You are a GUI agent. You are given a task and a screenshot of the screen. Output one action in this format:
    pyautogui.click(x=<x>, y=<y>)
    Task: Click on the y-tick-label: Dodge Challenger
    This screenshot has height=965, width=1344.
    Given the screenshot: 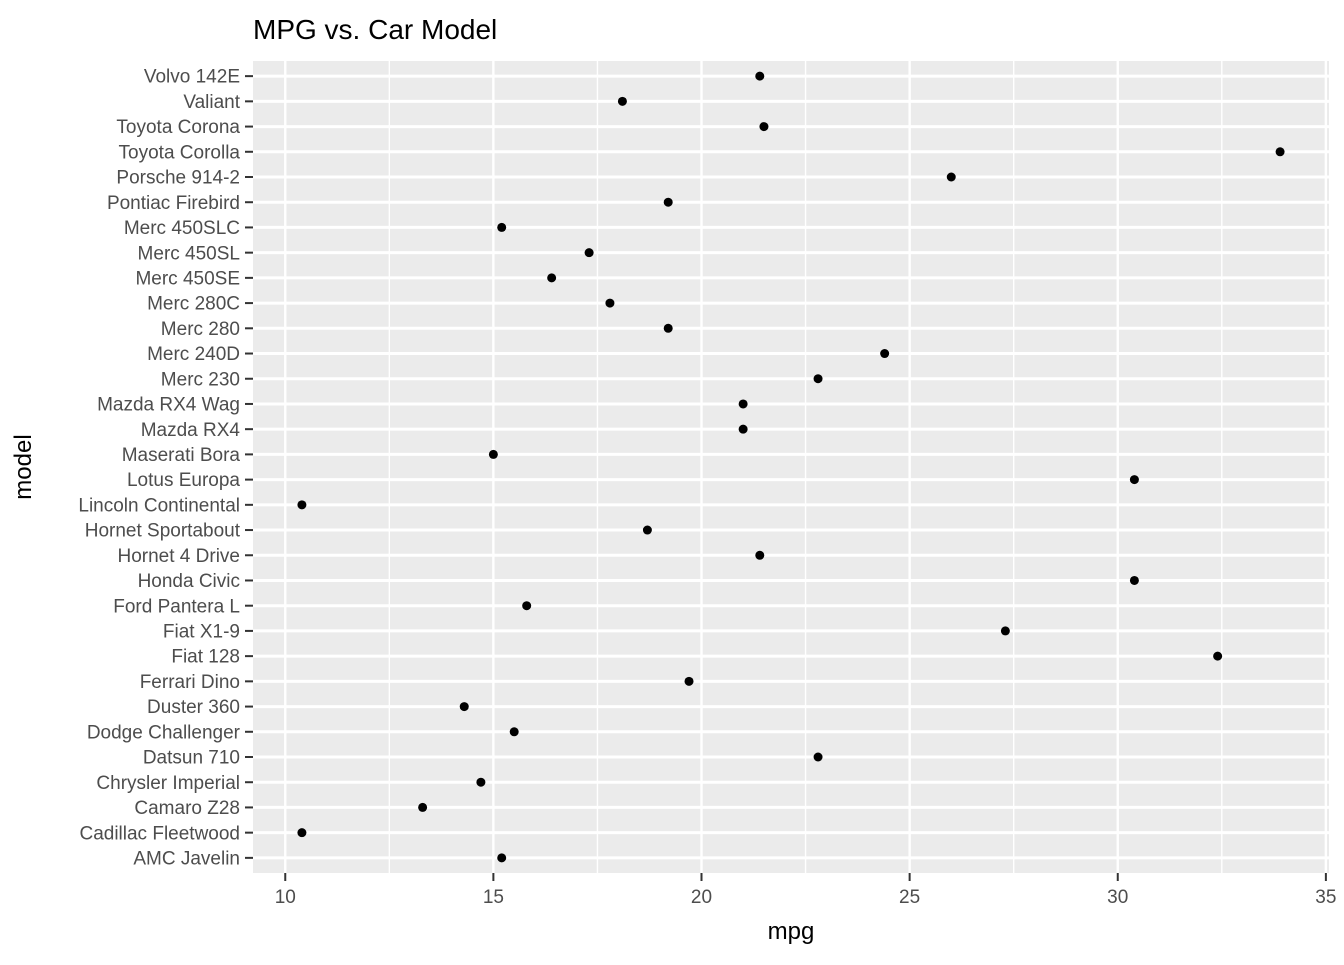 What is the action you would take?
    pyautogui.click(x=164, y=732)
    